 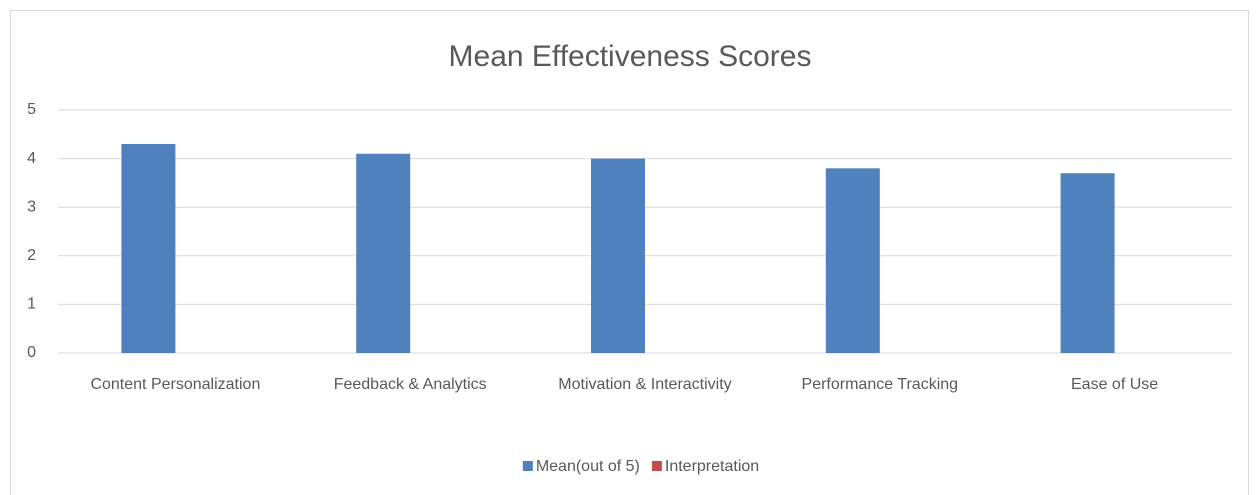 What do you see at coordinates (31, 352) in the screenshot?
I see `y-tick-label: 0` at bounding box center [31, 352].